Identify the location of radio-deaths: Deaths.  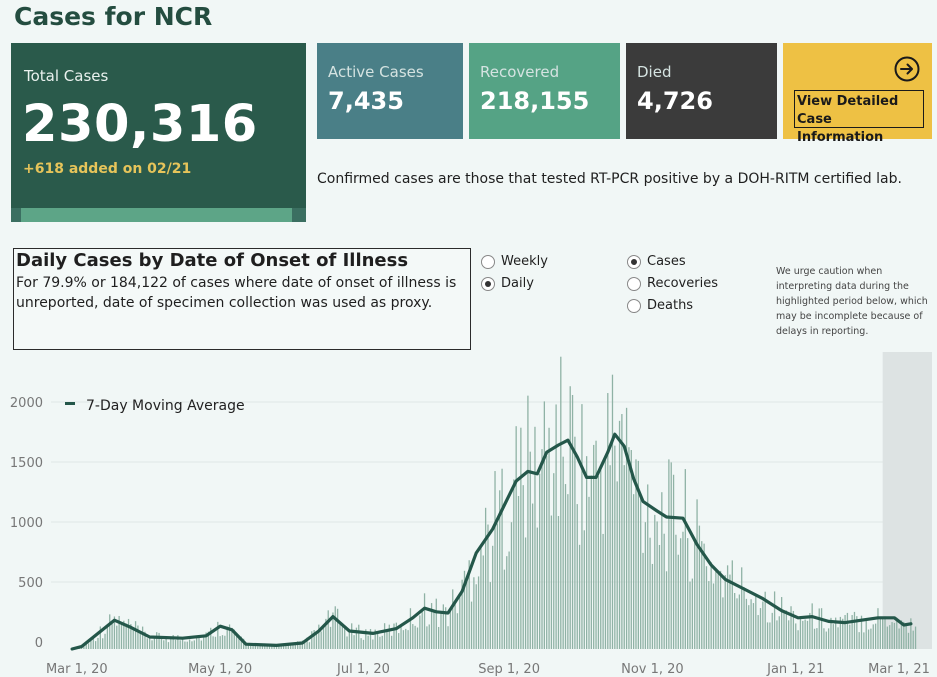
(660, 305).